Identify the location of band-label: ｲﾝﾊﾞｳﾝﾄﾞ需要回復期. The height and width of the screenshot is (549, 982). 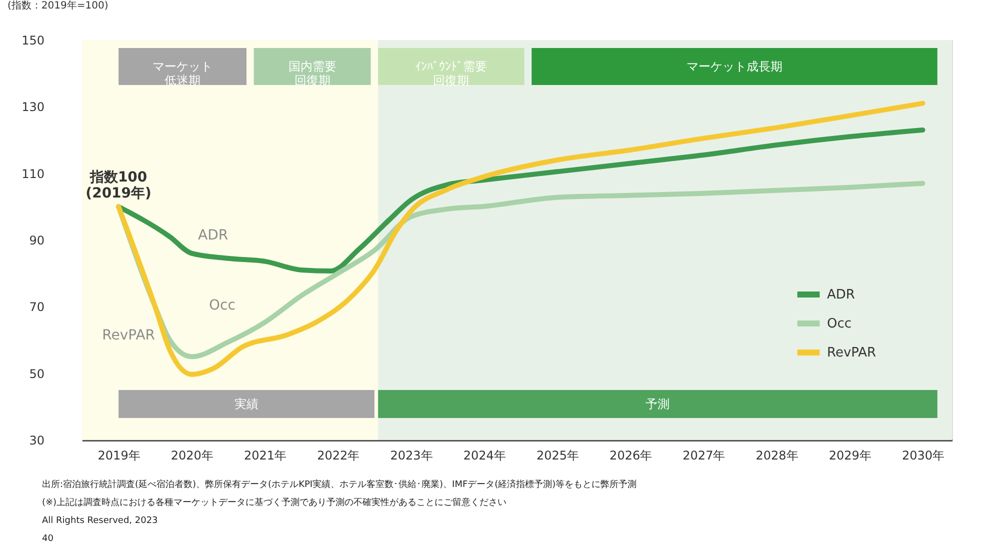
(451, 74).